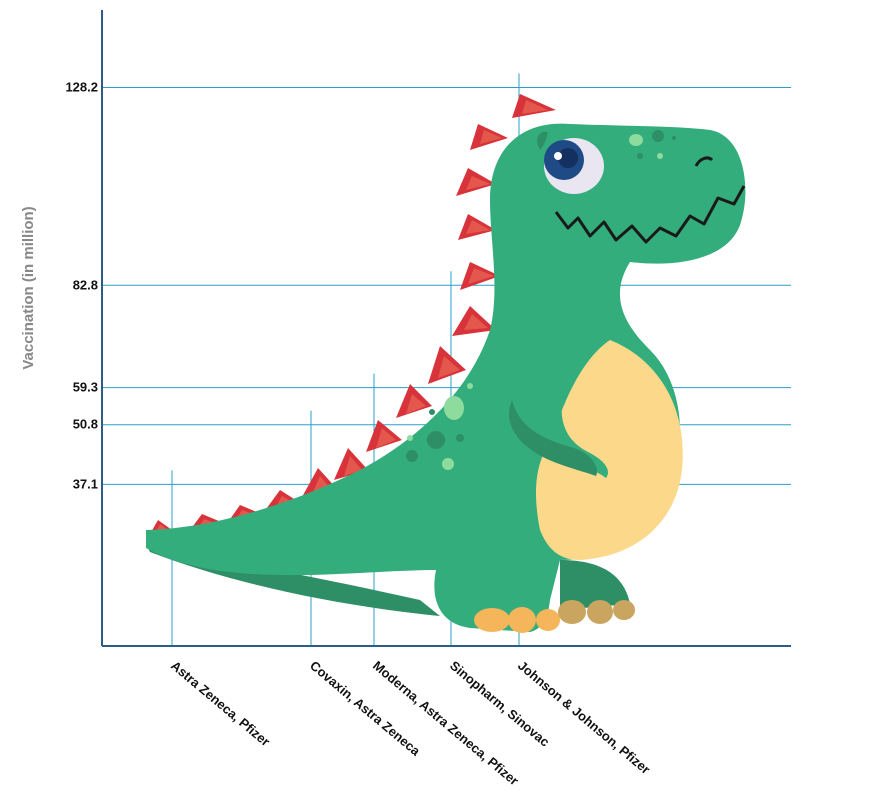 The width and height of the screenshot is (893, 806). Describe the element at coordinates (85, 284) in the screenshot. I see `y-tick-label: 82.8` at that location.